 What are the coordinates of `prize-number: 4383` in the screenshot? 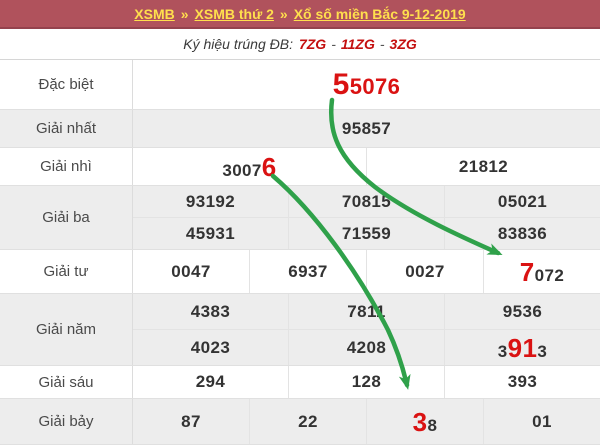 It's located at (210, 312).